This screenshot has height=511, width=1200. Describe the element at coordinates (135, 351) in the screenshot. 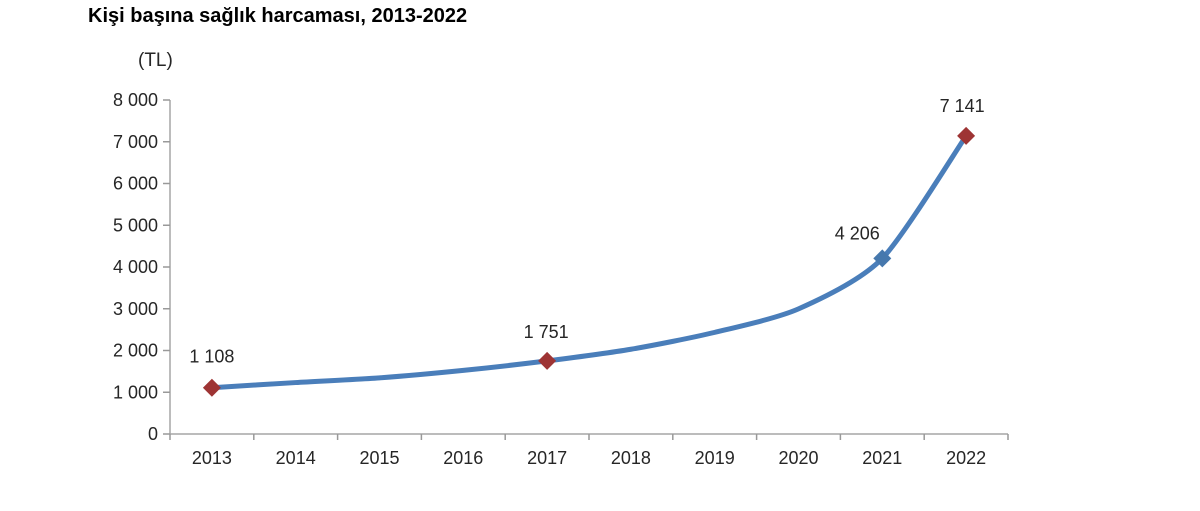

I see `y-axis-tick-label: 2 000` at that location.